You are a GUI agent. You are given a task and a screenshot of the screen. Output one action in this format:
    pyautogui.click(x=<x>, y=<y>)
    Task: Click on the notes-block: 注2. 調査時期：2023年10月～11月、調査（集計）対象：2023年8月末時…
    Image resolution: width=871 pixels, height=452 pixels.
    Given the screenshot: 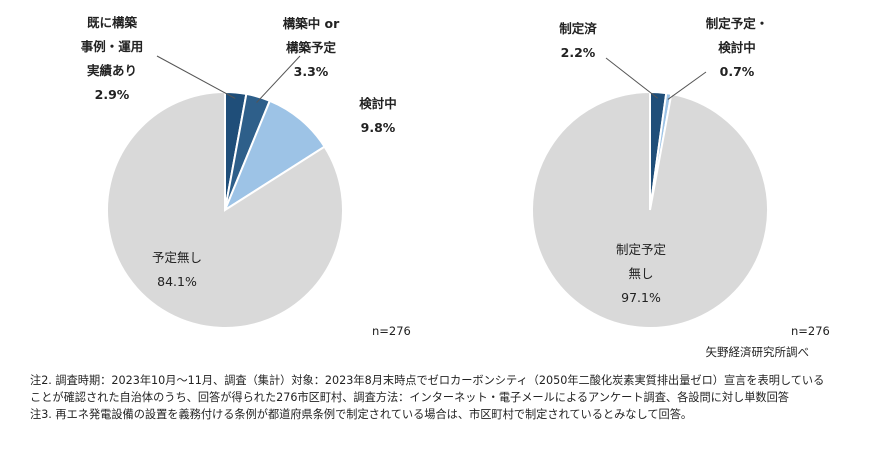 What is the action you would take?
    pyautogui.click(x=430, y=397)
    